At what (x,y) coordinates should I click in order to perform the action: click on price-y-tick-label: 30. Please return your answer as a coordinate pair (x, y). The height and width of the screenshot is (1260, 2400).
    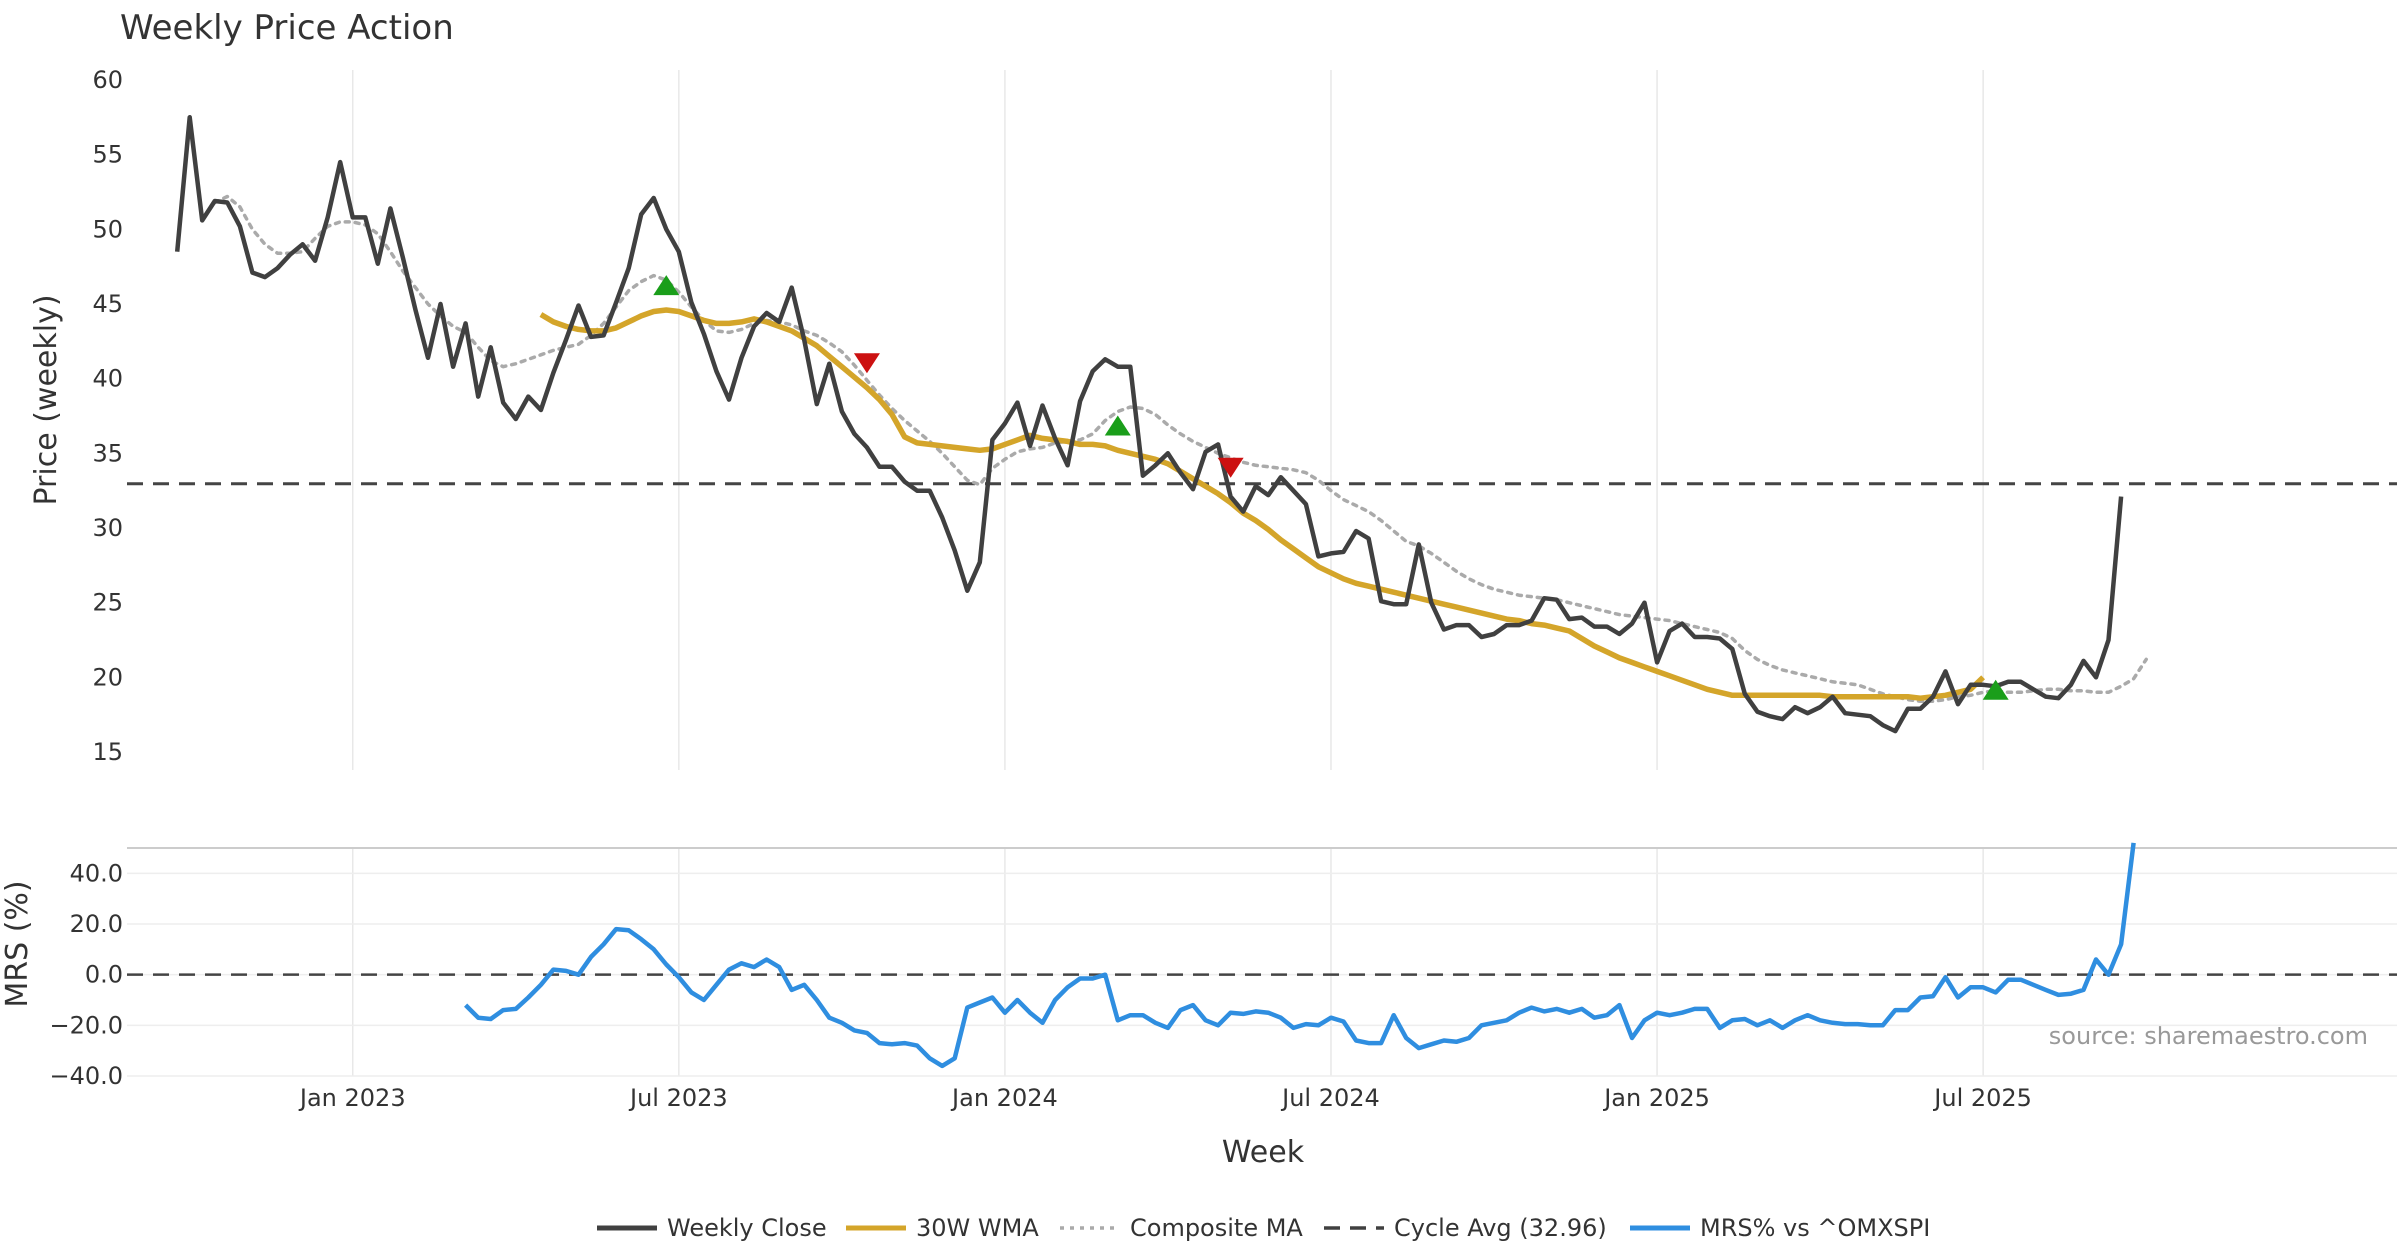
    Looking at the image, I should click on (107, 528).